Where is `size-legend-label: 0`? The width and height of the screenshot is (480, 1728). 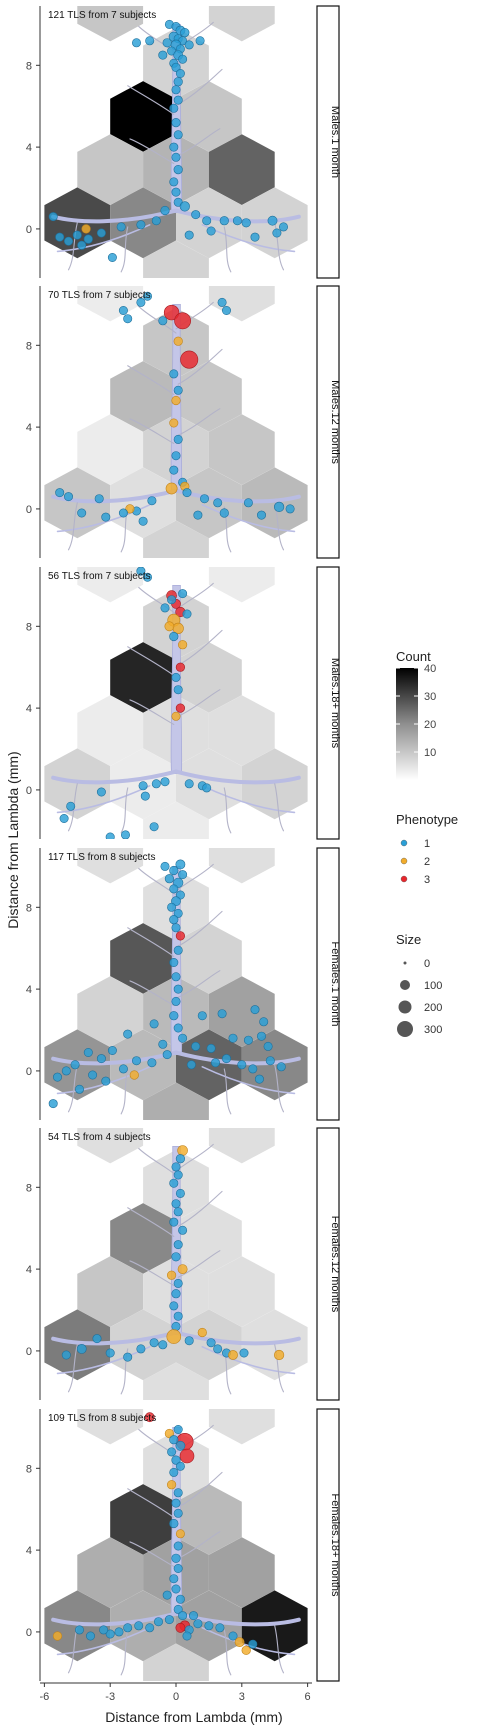 size-legend-label: 0 is located at coordinates (427, 964).